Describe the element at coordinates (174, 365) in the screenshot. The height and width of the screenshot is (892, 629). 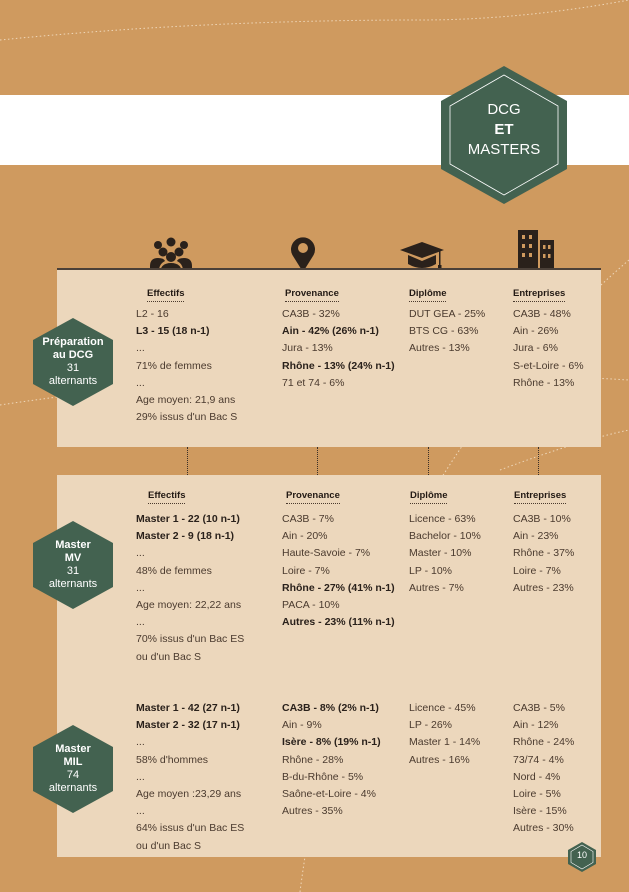
I see `list-item: 71% de femmes` at that location.